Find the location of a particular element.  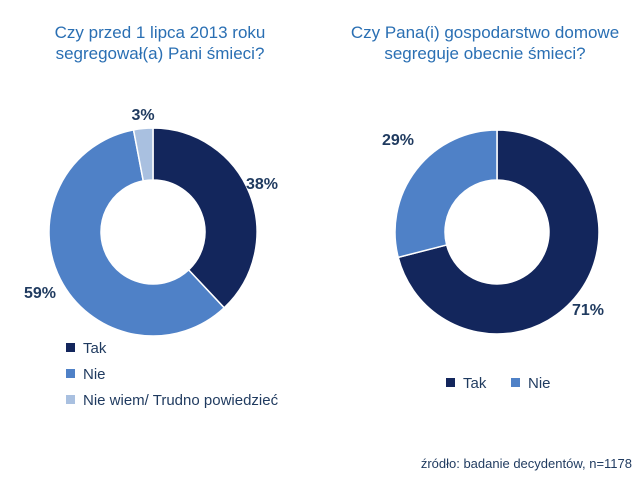

data-label: 59% is located at coordinates (40, 293).